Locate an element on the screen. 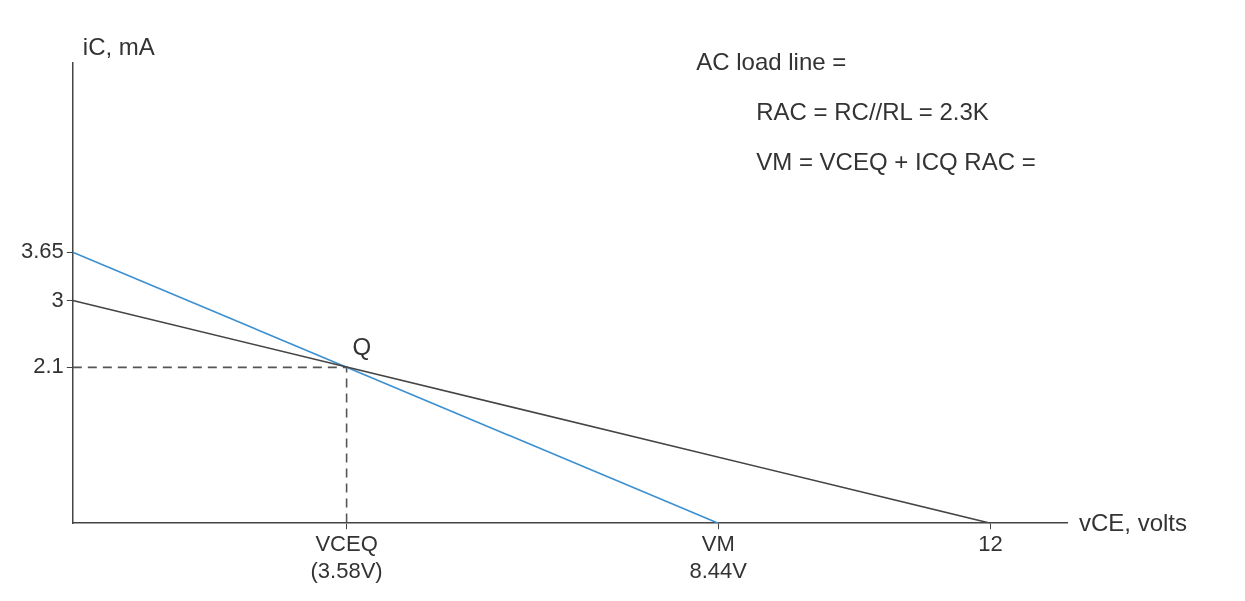 This screenshot has width=1245, height=601. x-axis-title: vCE, volts is located at coordinates (1133, 523).